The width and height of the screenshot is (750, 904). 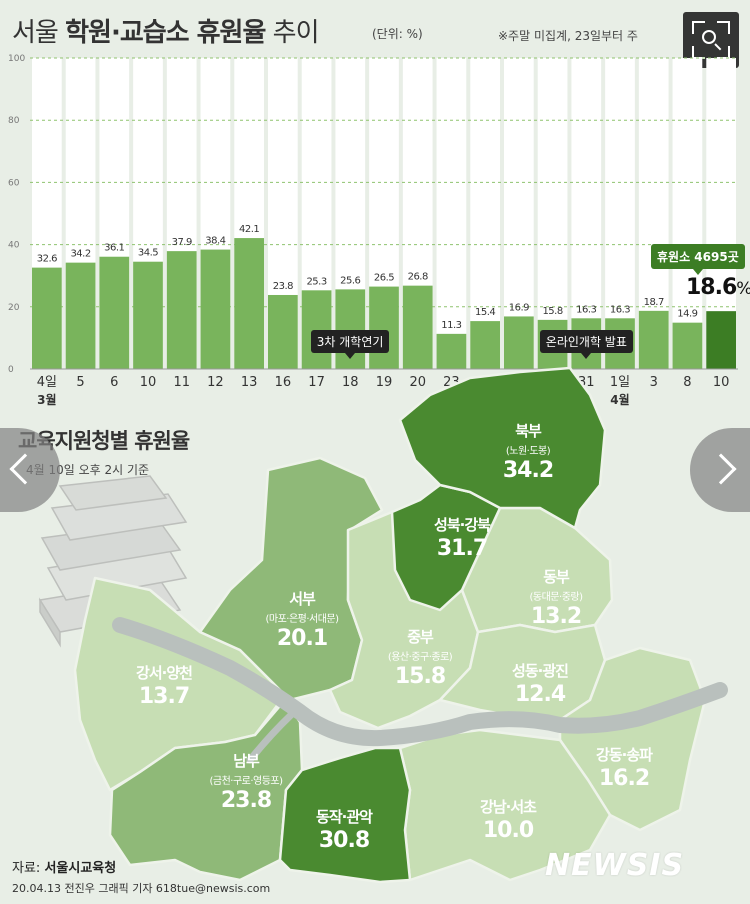 I want to click on y-tick-label: 60, so click(x=14, y=183).